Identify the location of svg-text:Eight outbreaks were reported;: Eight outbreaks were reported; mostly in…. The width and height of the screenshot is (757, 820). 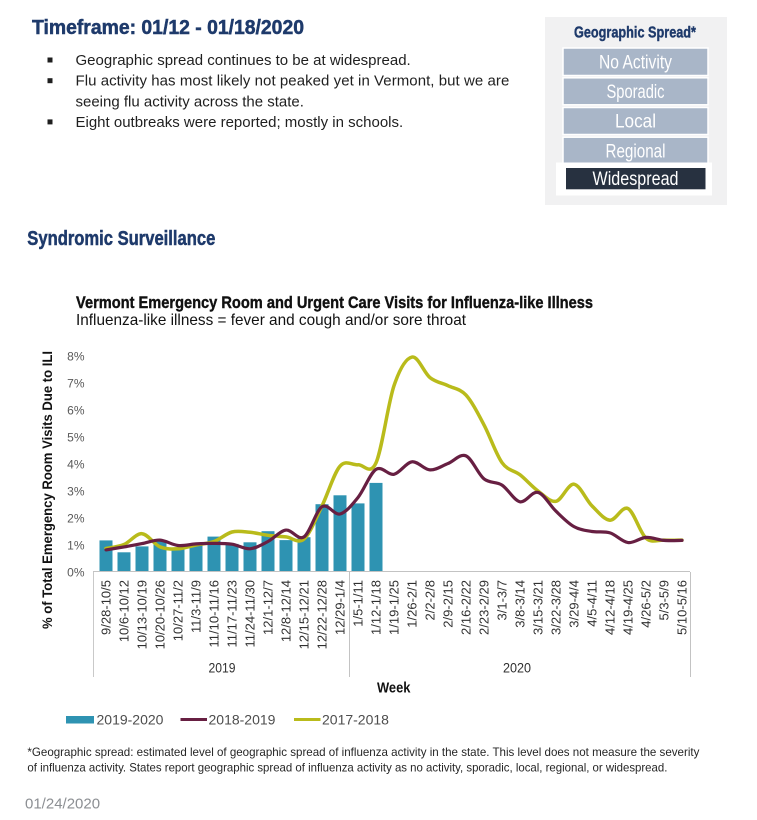
(240, 122).